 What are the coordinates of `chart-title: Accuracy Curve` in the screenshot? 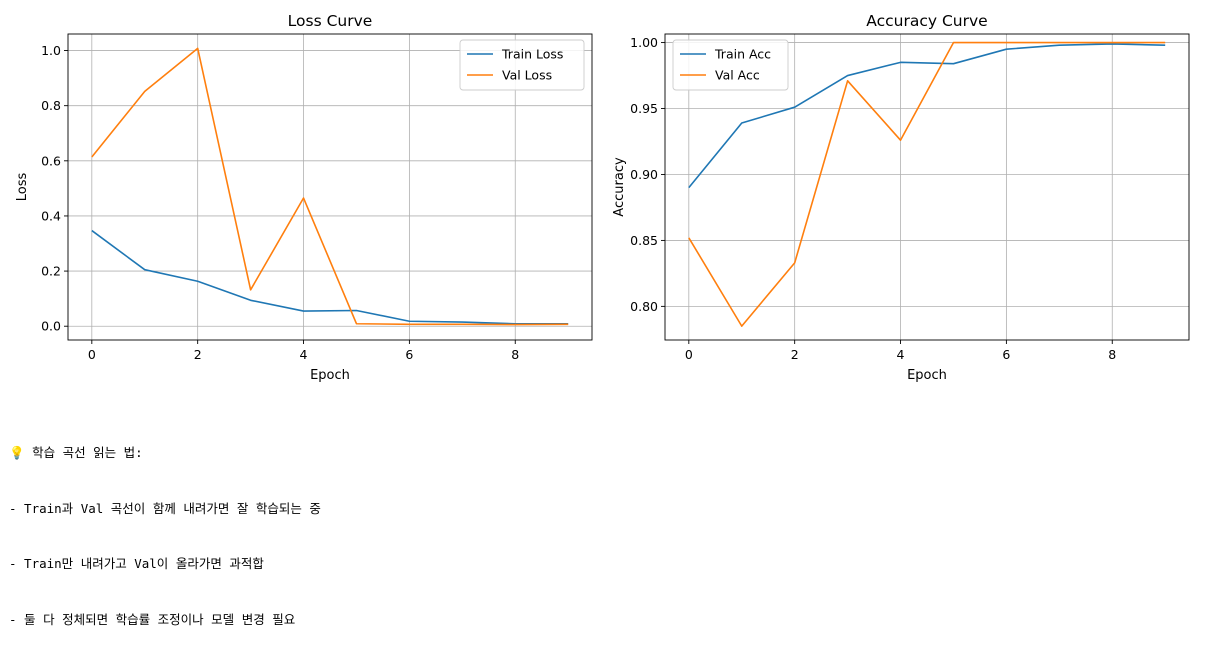 It's located at (926, 21).